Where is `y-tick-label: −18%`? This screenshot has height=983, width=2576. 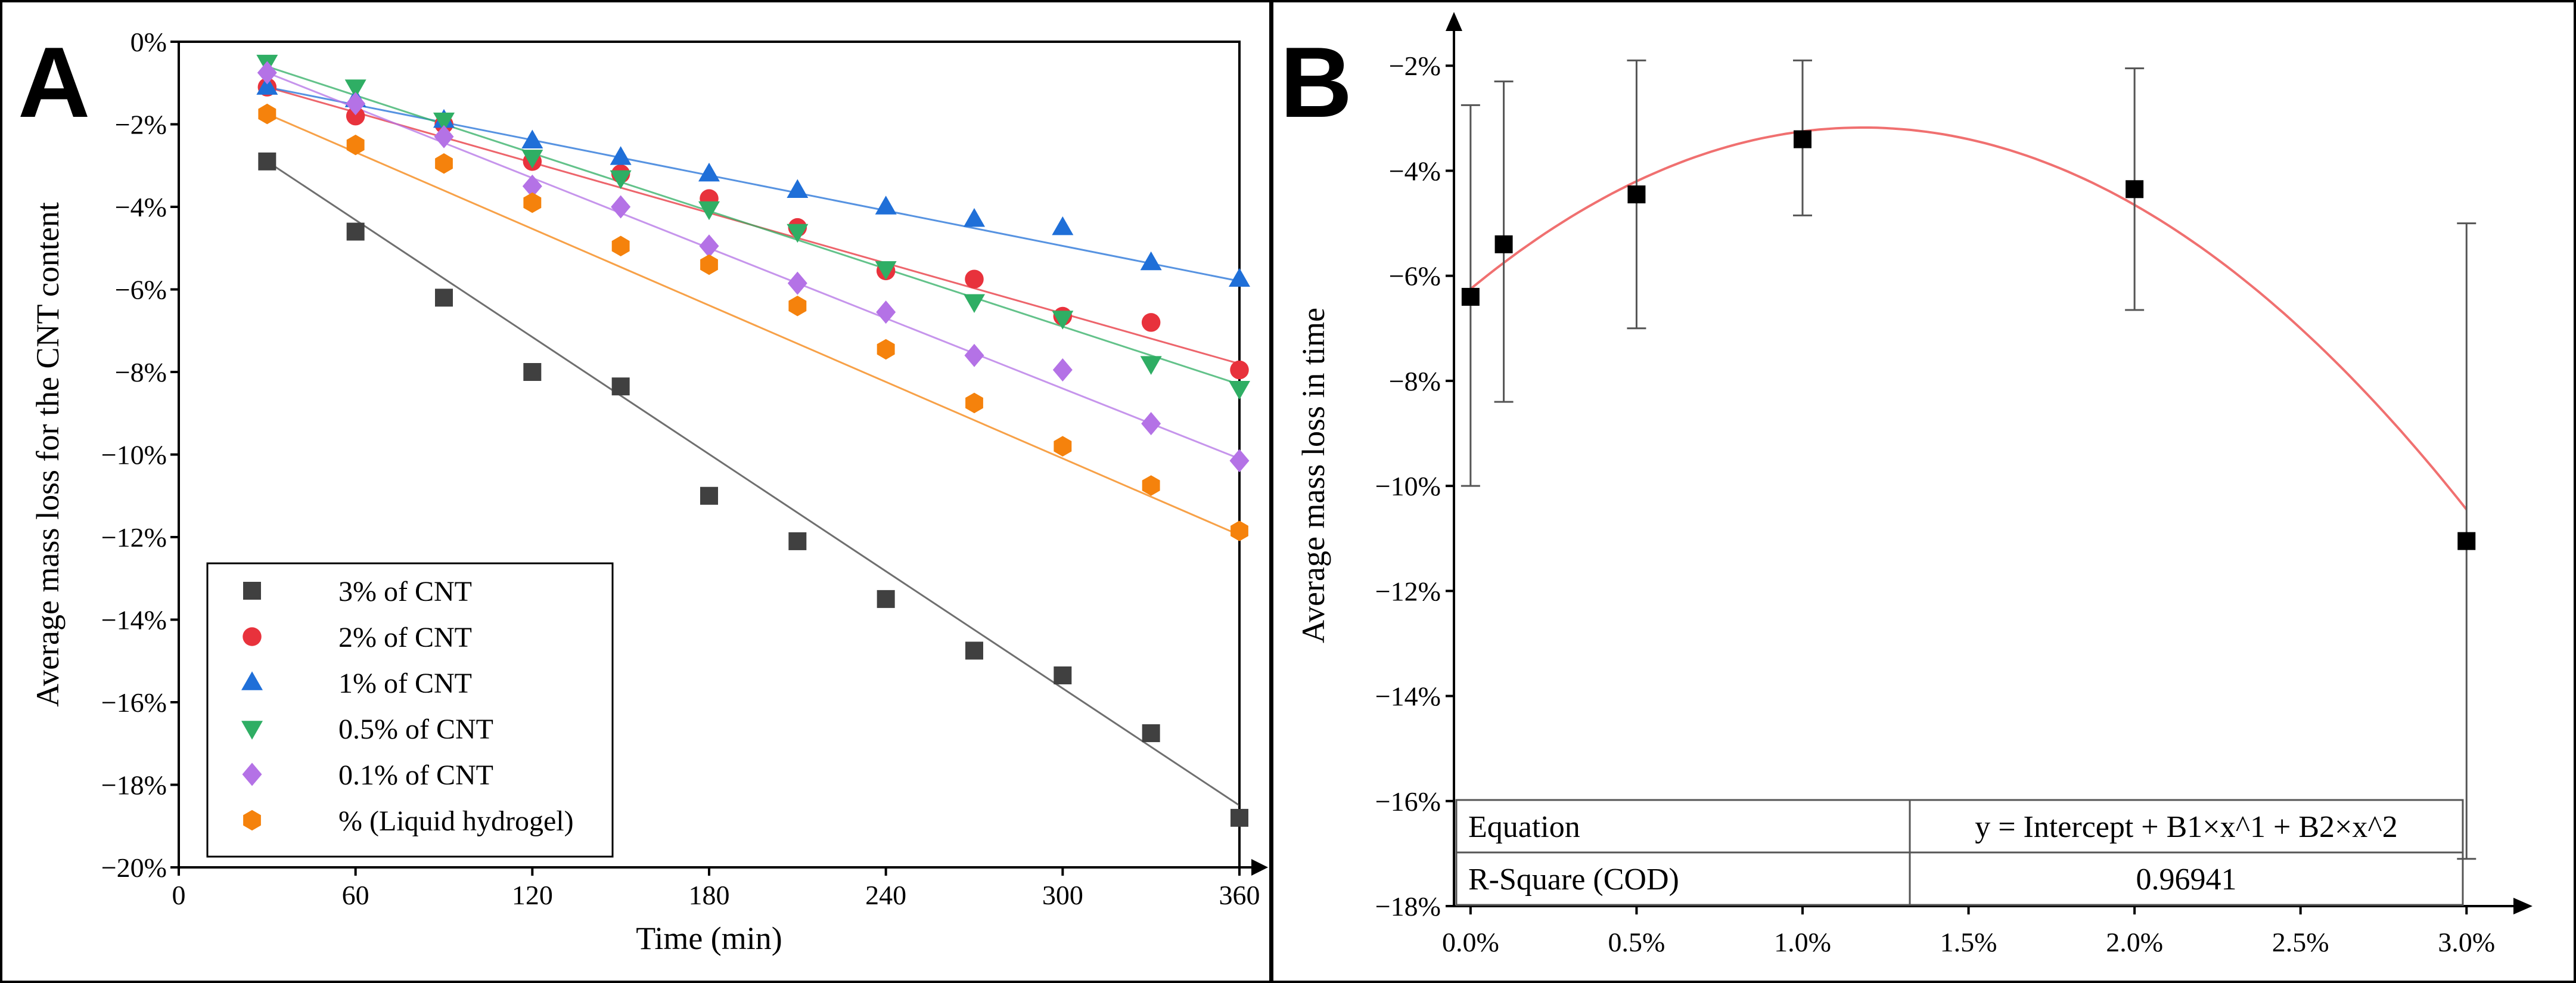
y-tick-label: −18% is located at coordinates (134, 785).